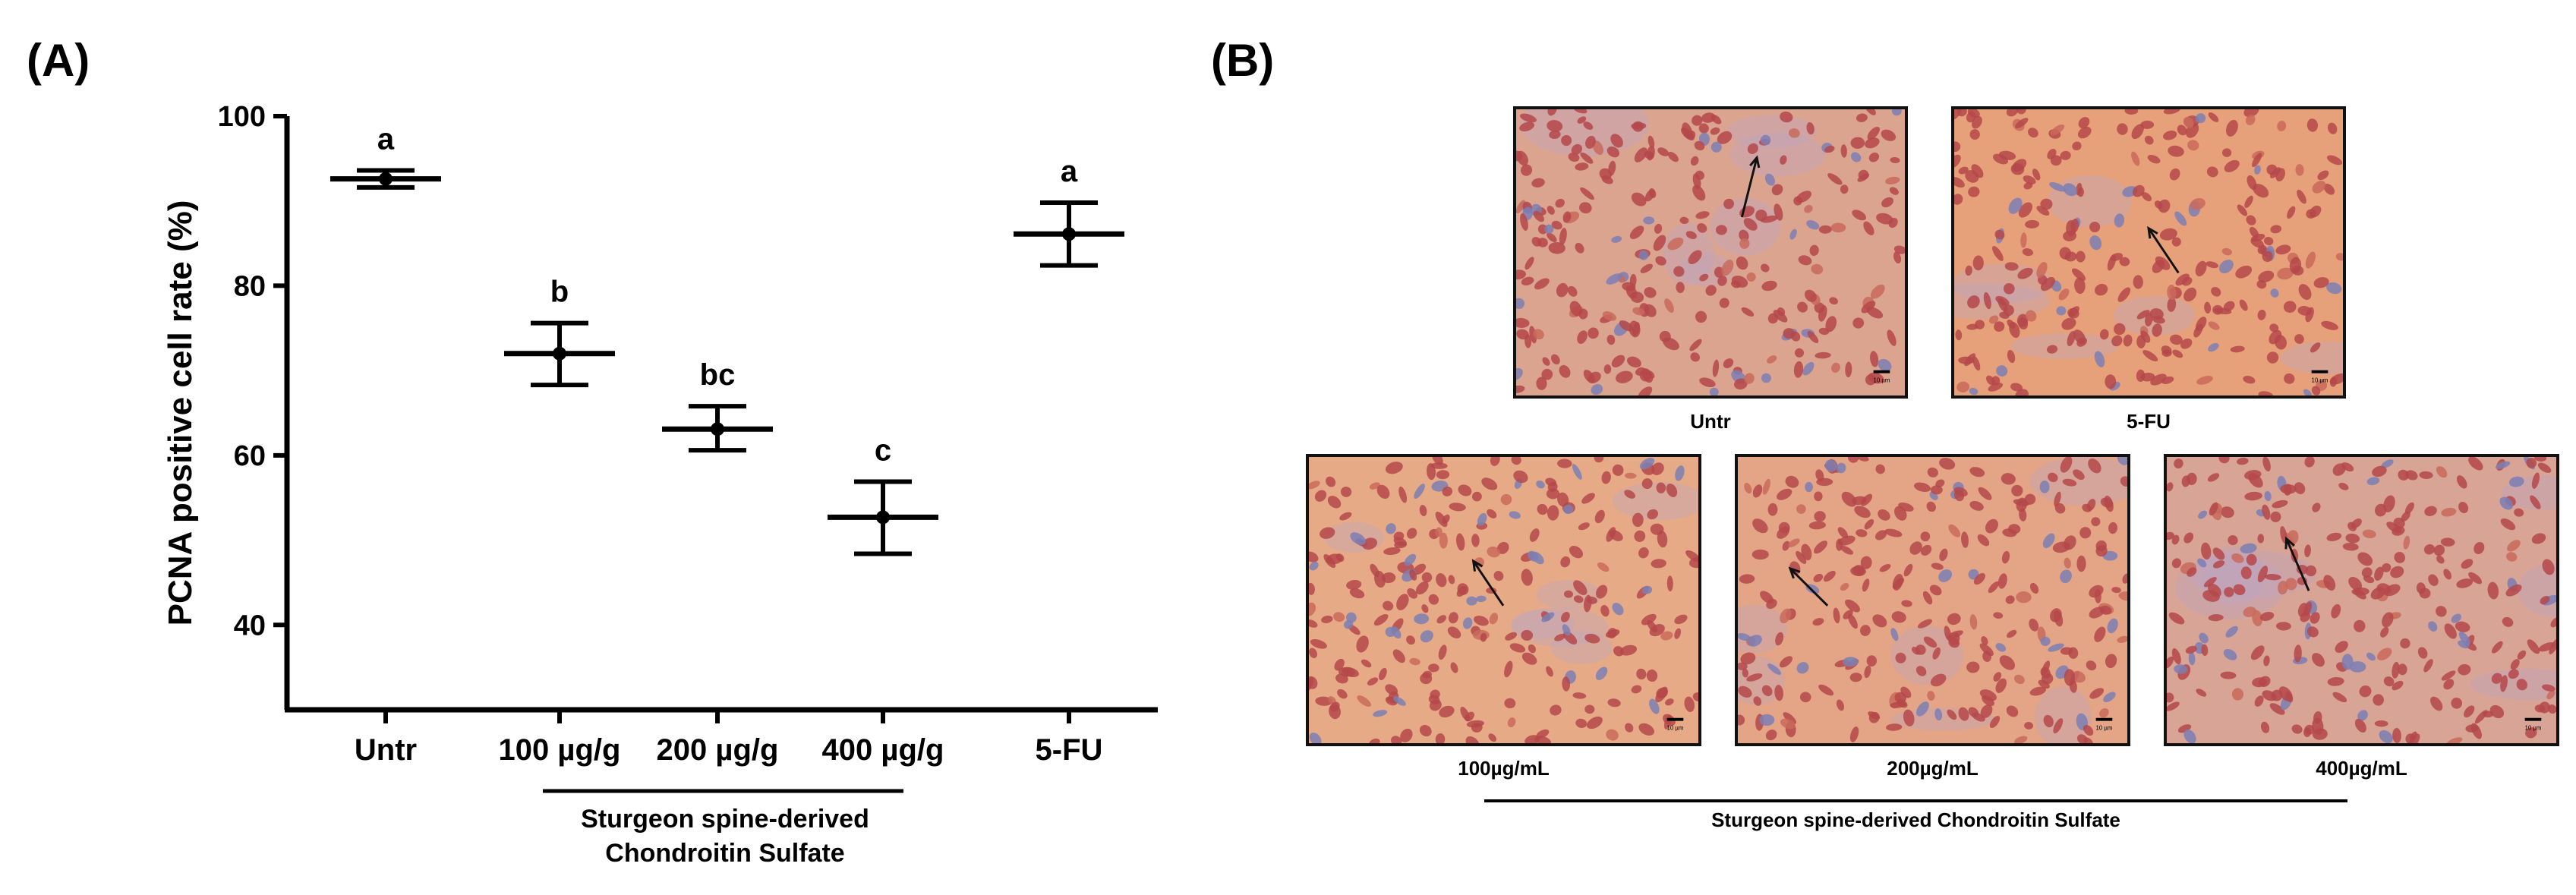 The image size is (2576, 895). I want to click on y-tick-label: 60, so click(250, 456).